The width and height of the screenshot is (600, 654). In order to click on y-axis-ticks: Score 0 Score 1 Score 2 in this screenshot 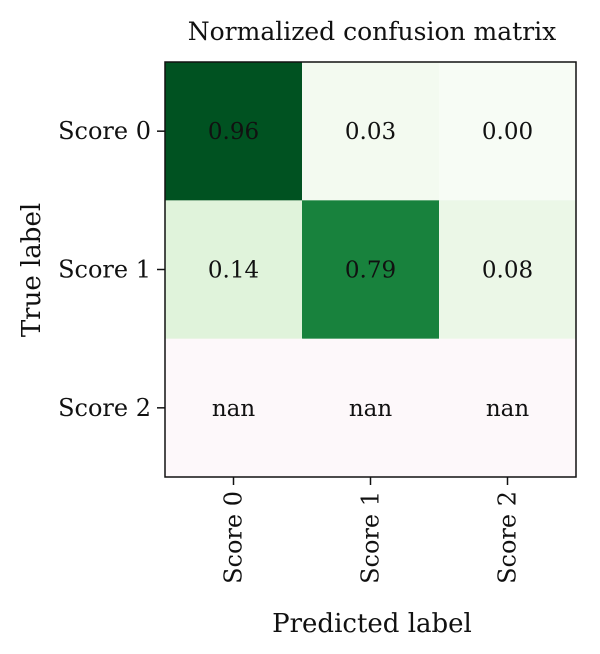, I will do `click(111, 269)`.